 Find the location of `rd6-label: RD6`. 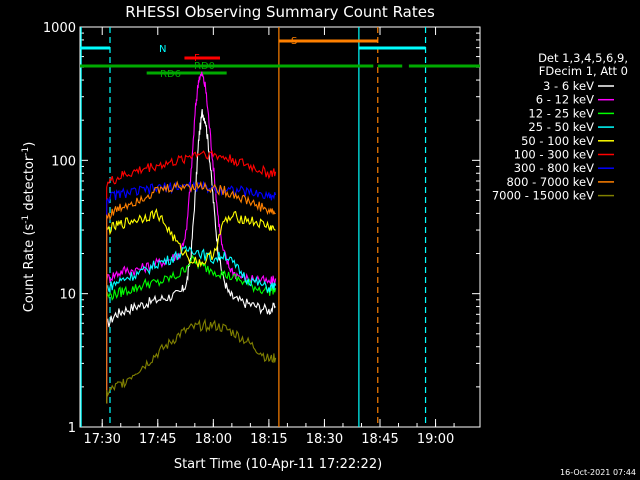

rd6-label: RD6 is located at coordinates (170, 74).